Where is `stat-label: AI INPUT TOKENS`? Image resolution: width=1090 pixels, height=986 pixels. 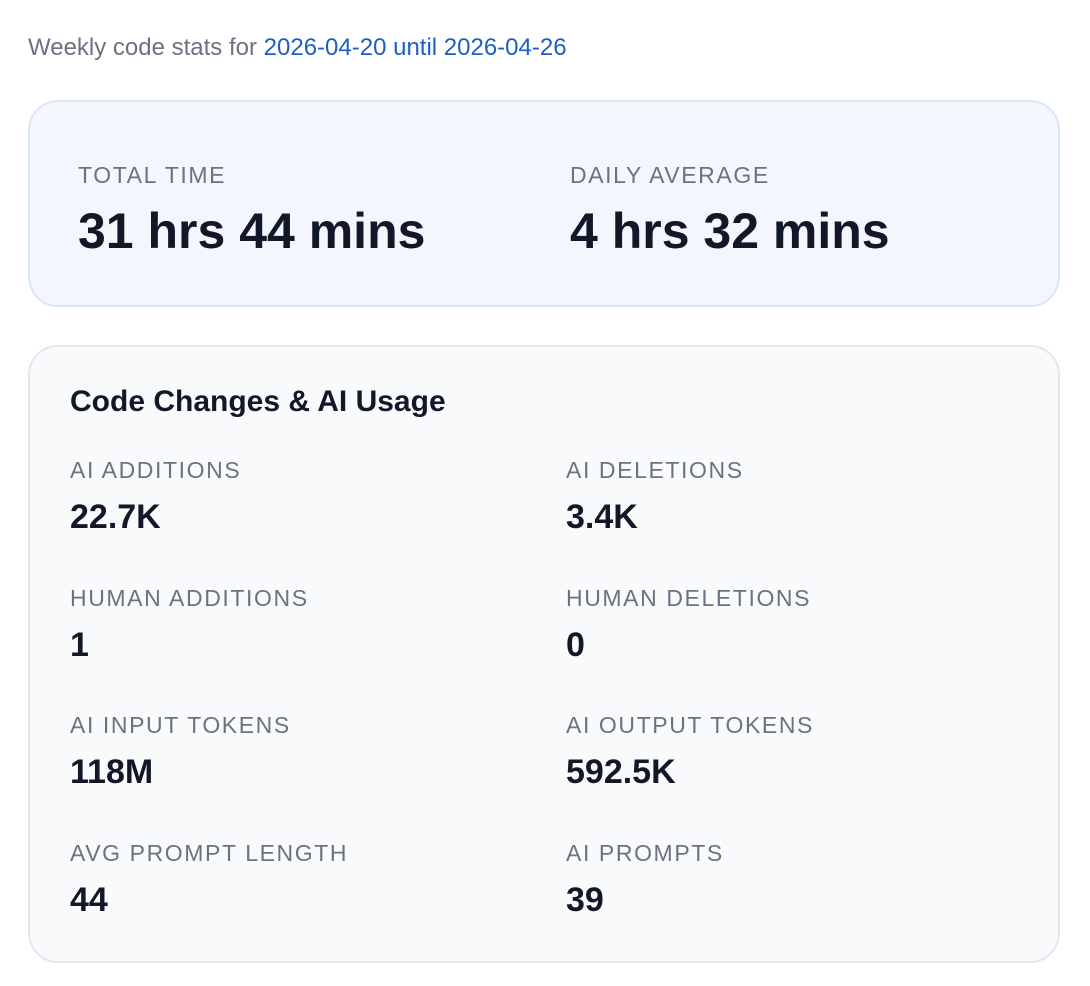
stat-label: AI INPUT TOKENS is located at coordinates (180, 725).